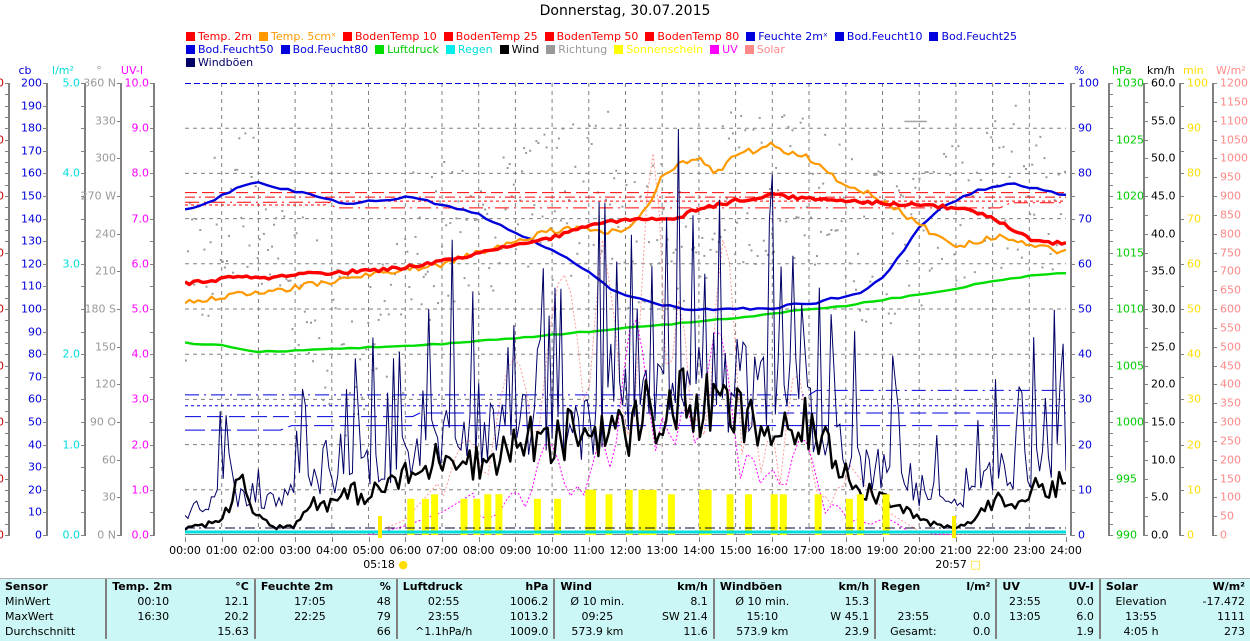  I want to click on legend-item-windb-en: Windböen, so click(219, 62).